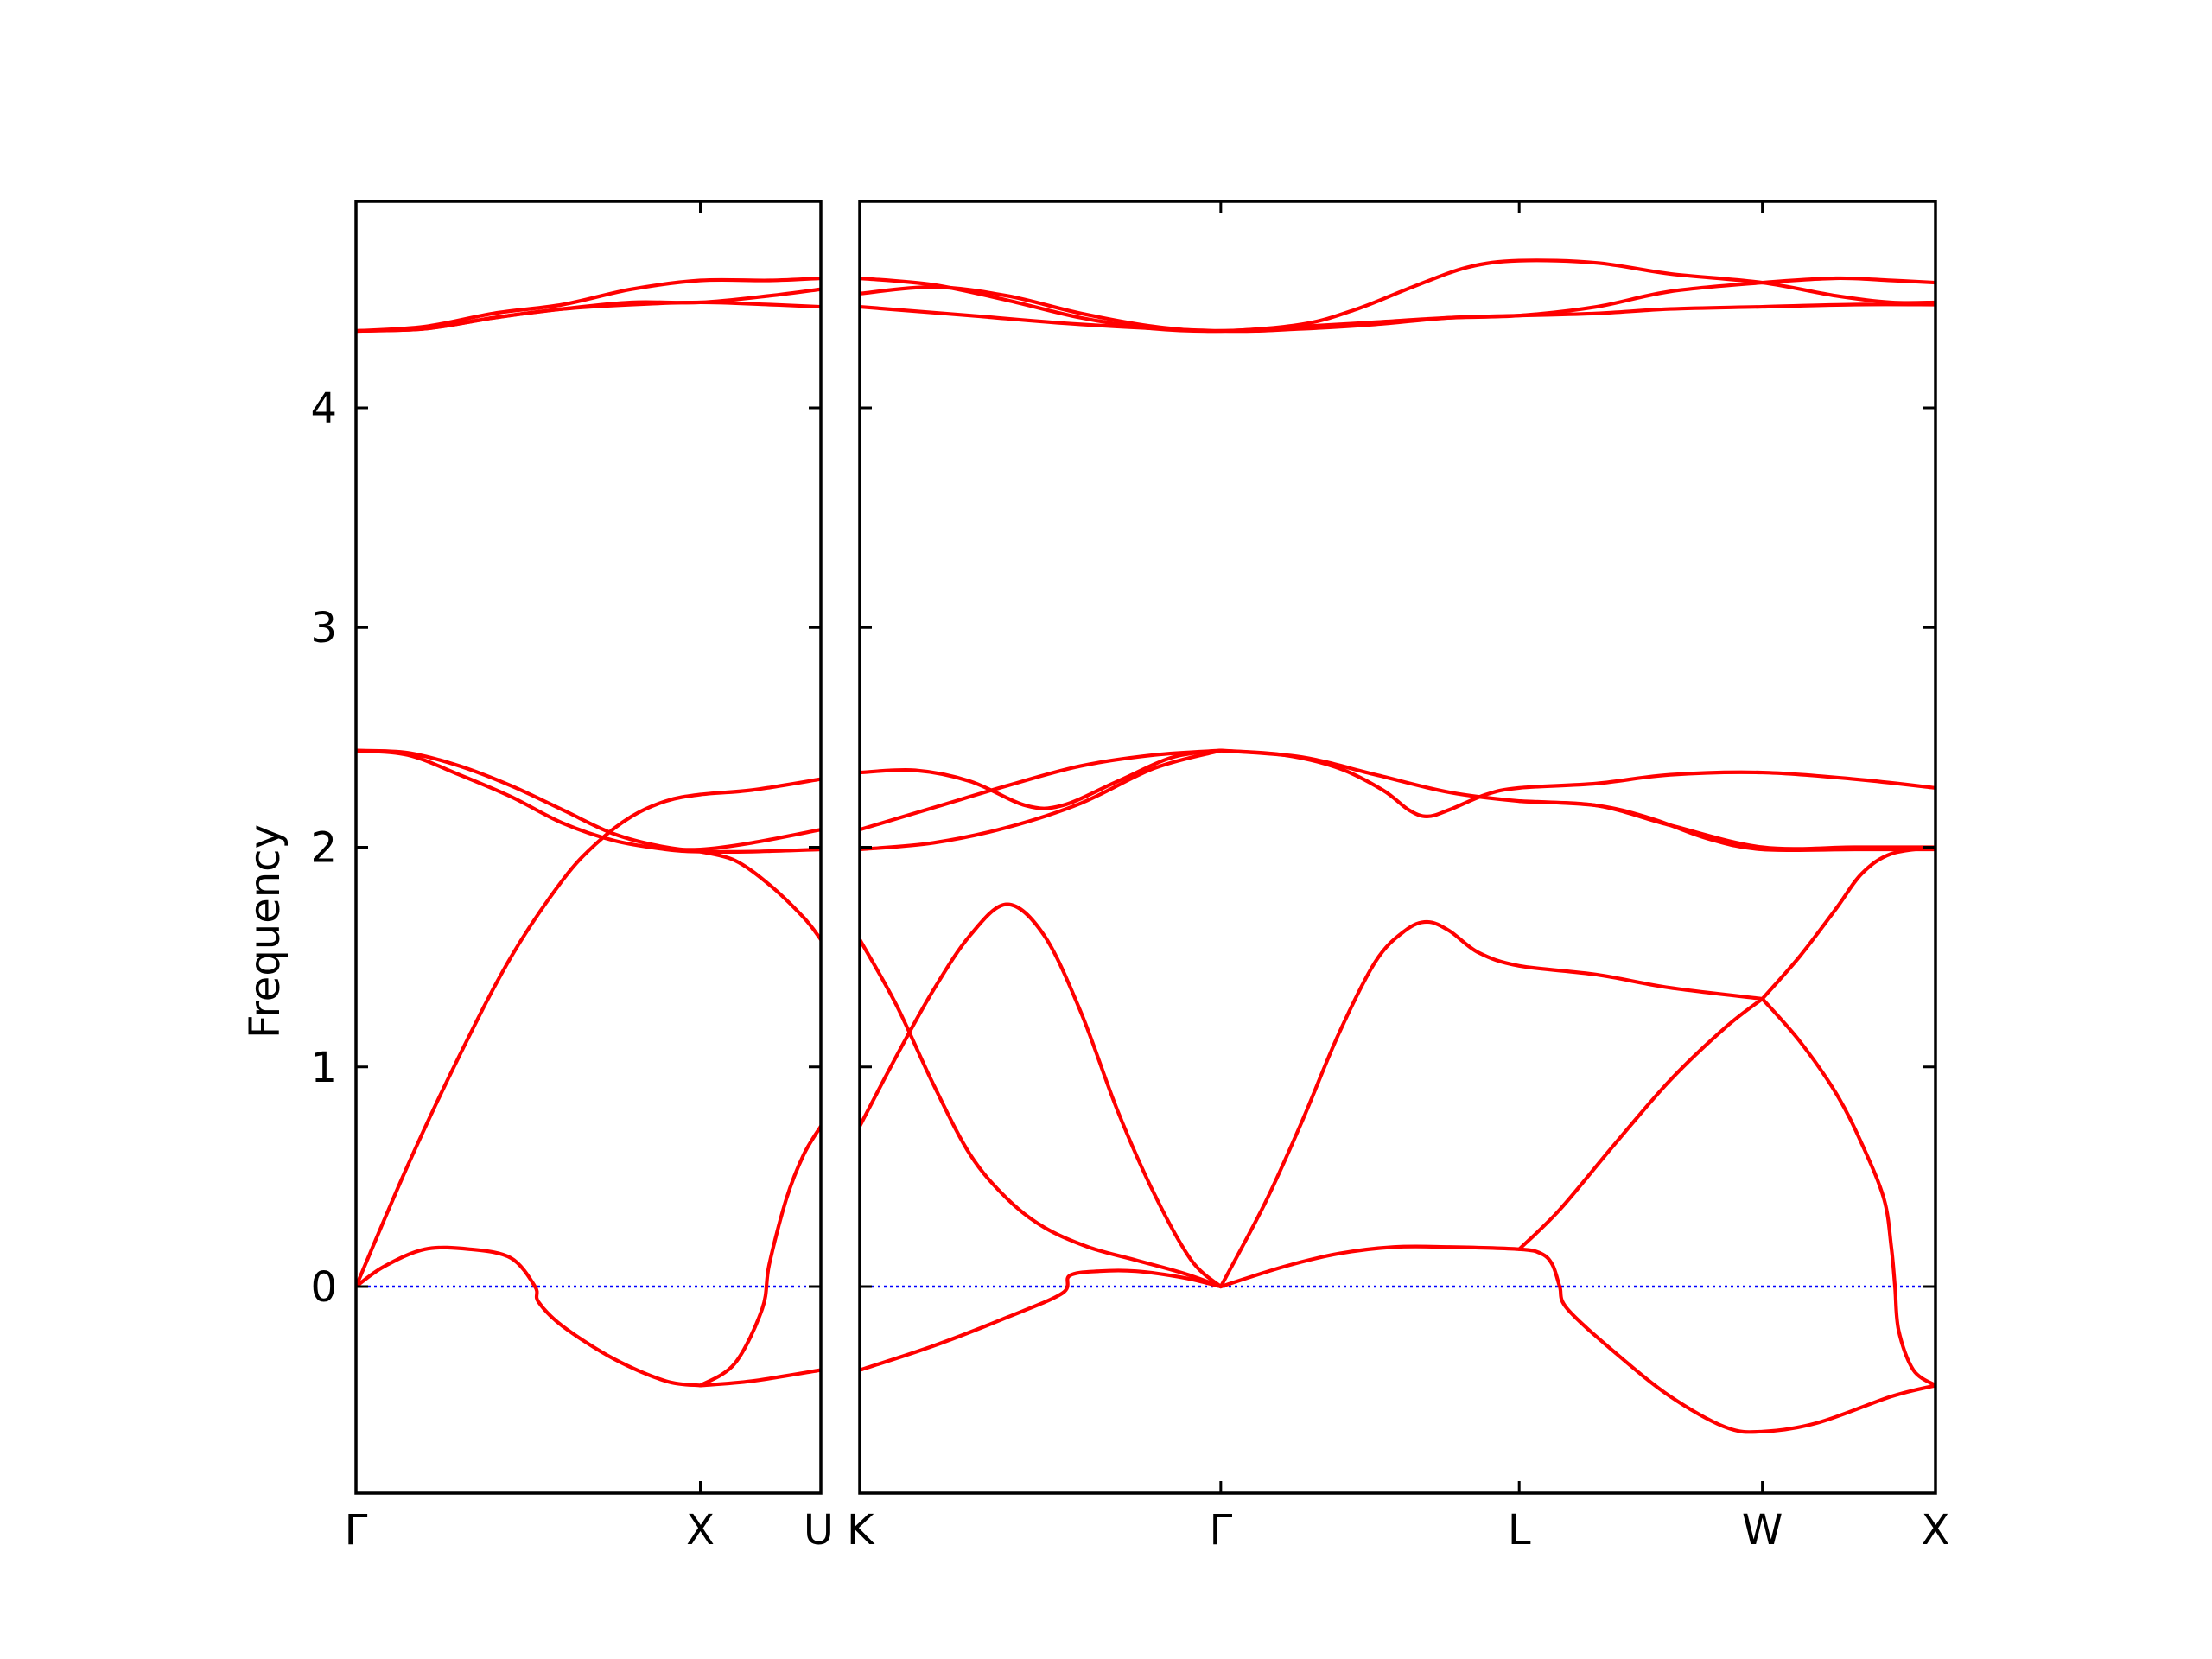  What do you see at coordinates (861, 1530) in the screenshot?
I see `x-tick-label: K` at bounding box center [861, 1530].